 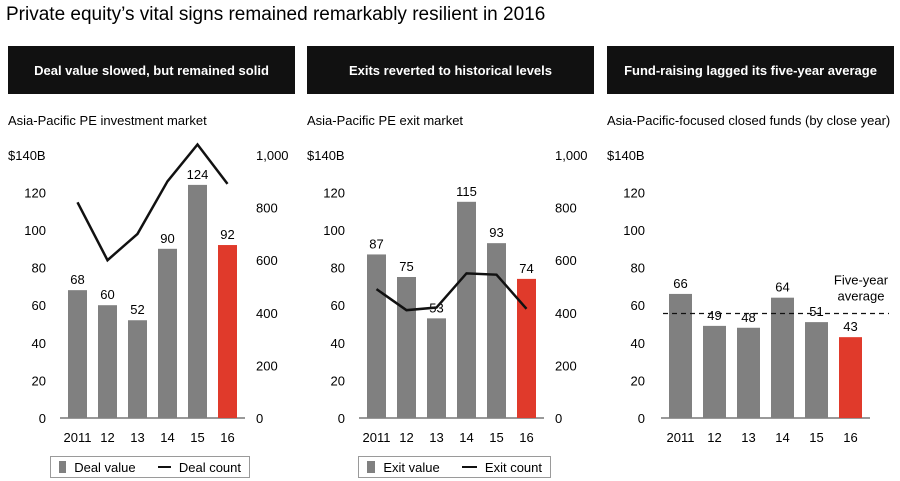 What do you see at coordinates (680, 283) in the screenshot?
I see `bar-value-label: 66` at bounding box center [680, 283].